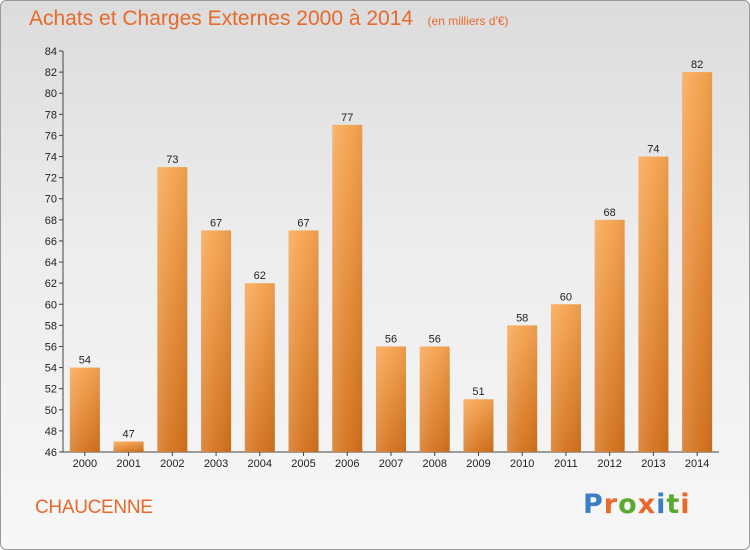  I want to click on y-tick-label: 54, so click(51, 369).